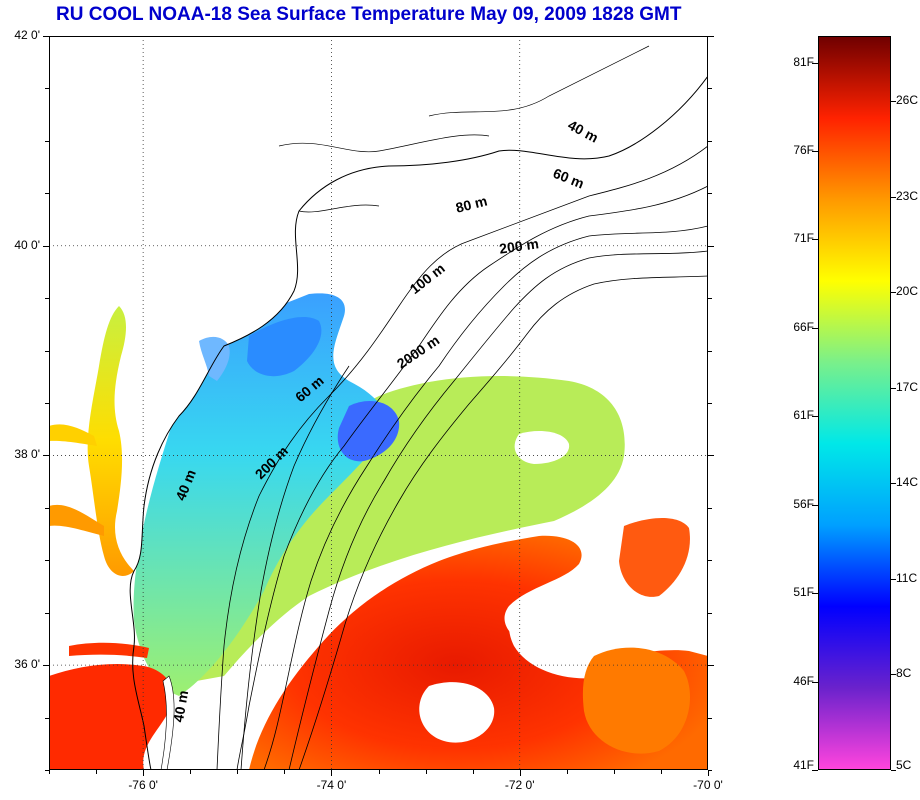 This screenshot has height=800, width=920. What do you see at coordinates (542, 447) in the screenshot?
I see `cloud-gap` at bounding box center [542, 447].